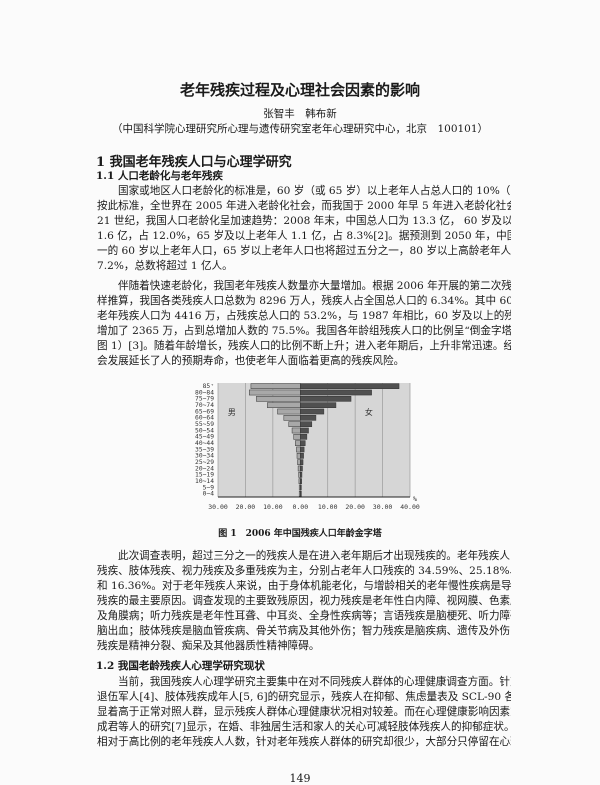 Image resolution: width=600 pixels, height=785 pixels. I want to click on text-line: 残疾是精神分裂、痴呆及其他器质性精神障碍。, so click(208, 646).